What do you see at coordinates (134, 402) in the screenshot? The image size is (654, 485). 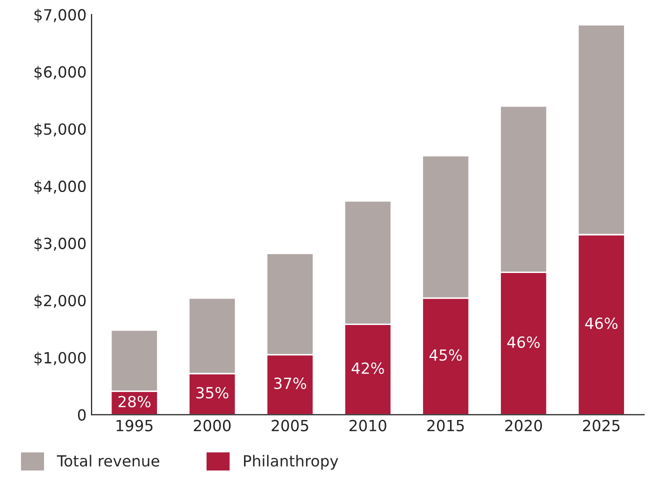 I see `annotation: 28%` at bounding box center [134, 402].